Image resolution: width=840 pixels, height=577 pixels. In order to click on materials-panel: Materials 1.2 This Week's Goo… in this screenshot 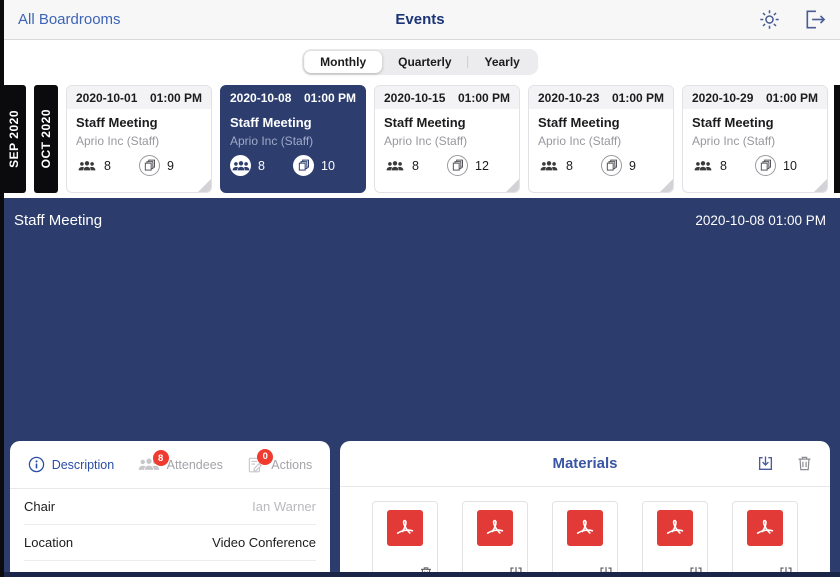, I will do `click(585, 509)`.